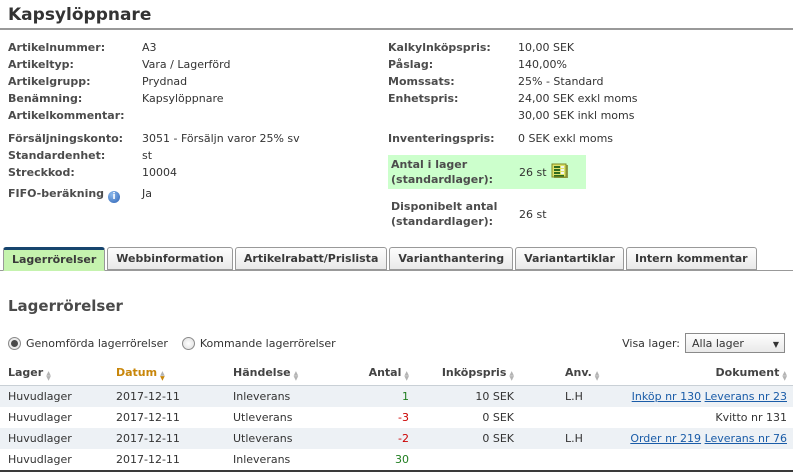  Describe the element at coordinates (444, 214) in the screenshot. I see `field-label: Disponibelt antal (standardlager):` at that location.